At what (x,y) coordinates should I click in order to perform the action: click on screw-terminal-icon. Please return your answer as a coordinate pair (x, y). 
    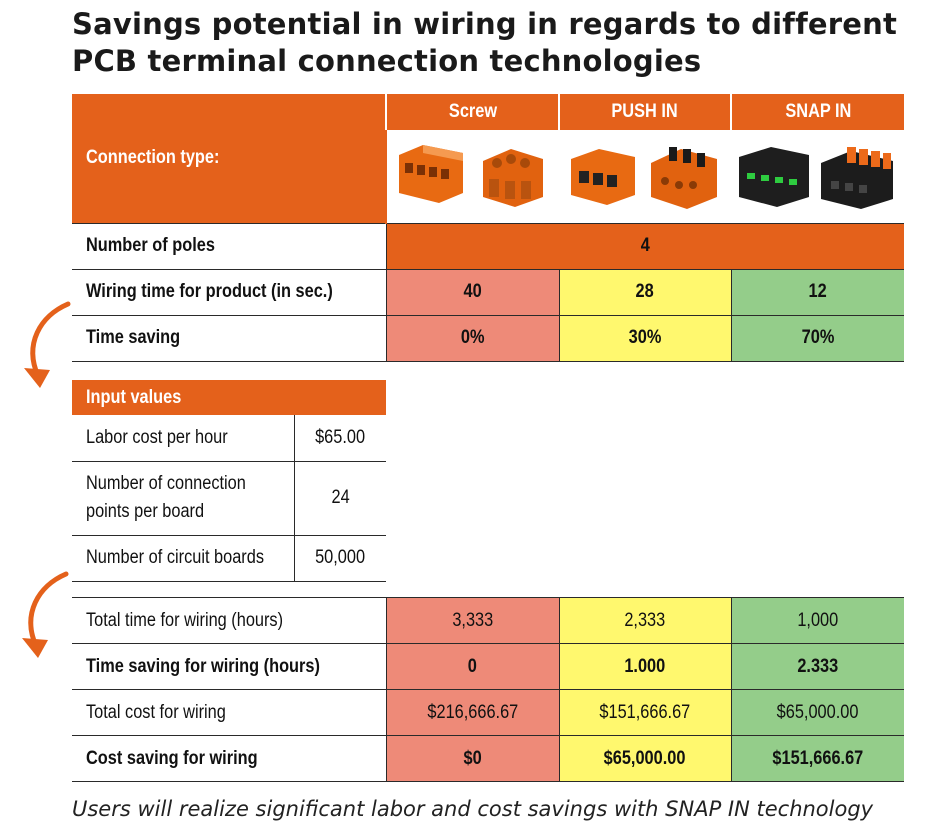
    Looking at the image, I should click on (471, 176).